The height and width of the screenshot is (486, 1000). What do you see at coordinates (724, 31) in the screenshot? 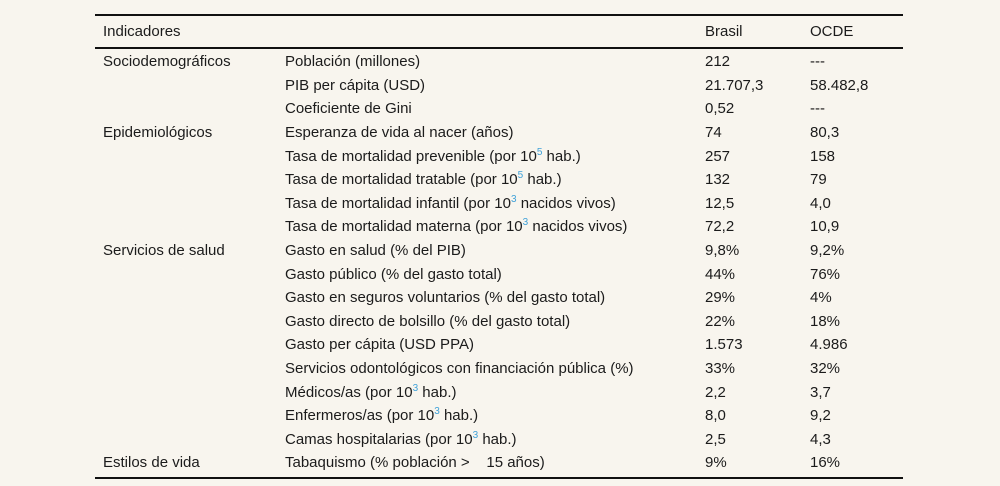
I see `column-header-brasil: Brasil` at bounding box center [724, 31].